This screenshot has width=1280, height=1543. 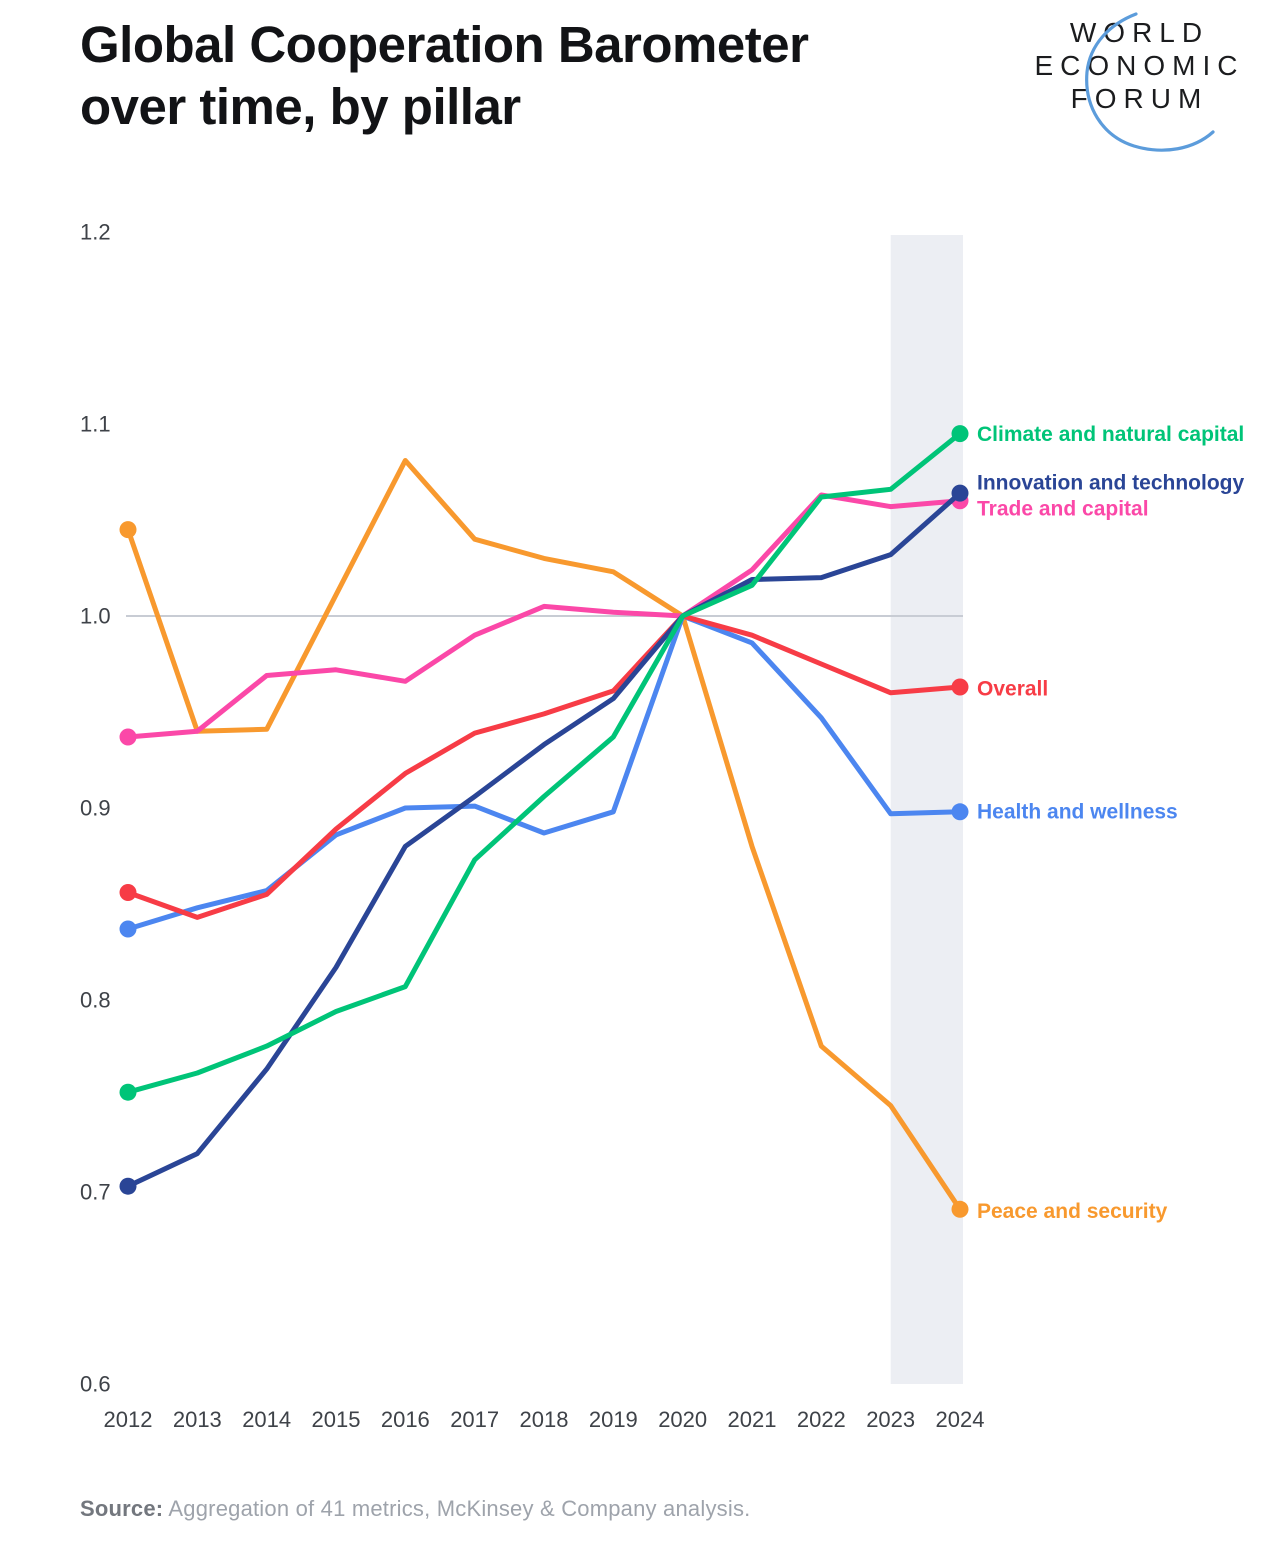 I want to click on legend-label-climate: Climate and natural capital, so click(x=1110, y=434).